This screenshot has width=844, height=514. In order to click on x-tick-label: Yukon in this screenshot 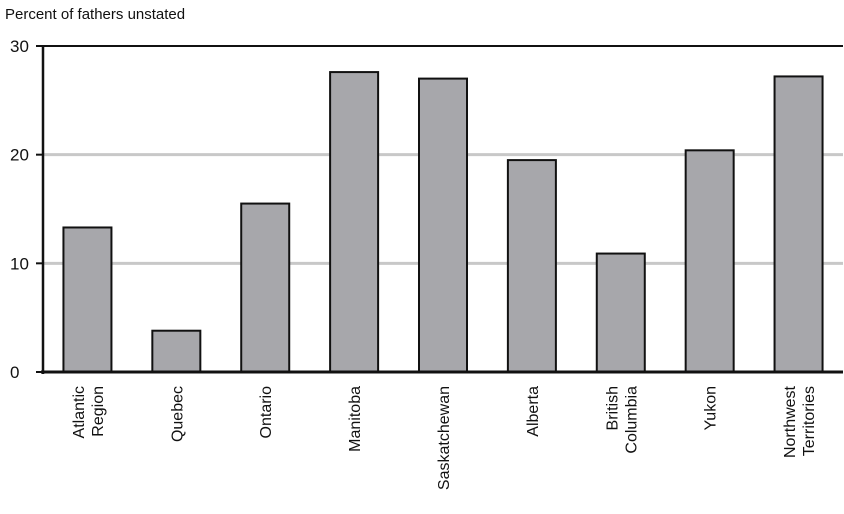, I will do `click(711, 408)`.